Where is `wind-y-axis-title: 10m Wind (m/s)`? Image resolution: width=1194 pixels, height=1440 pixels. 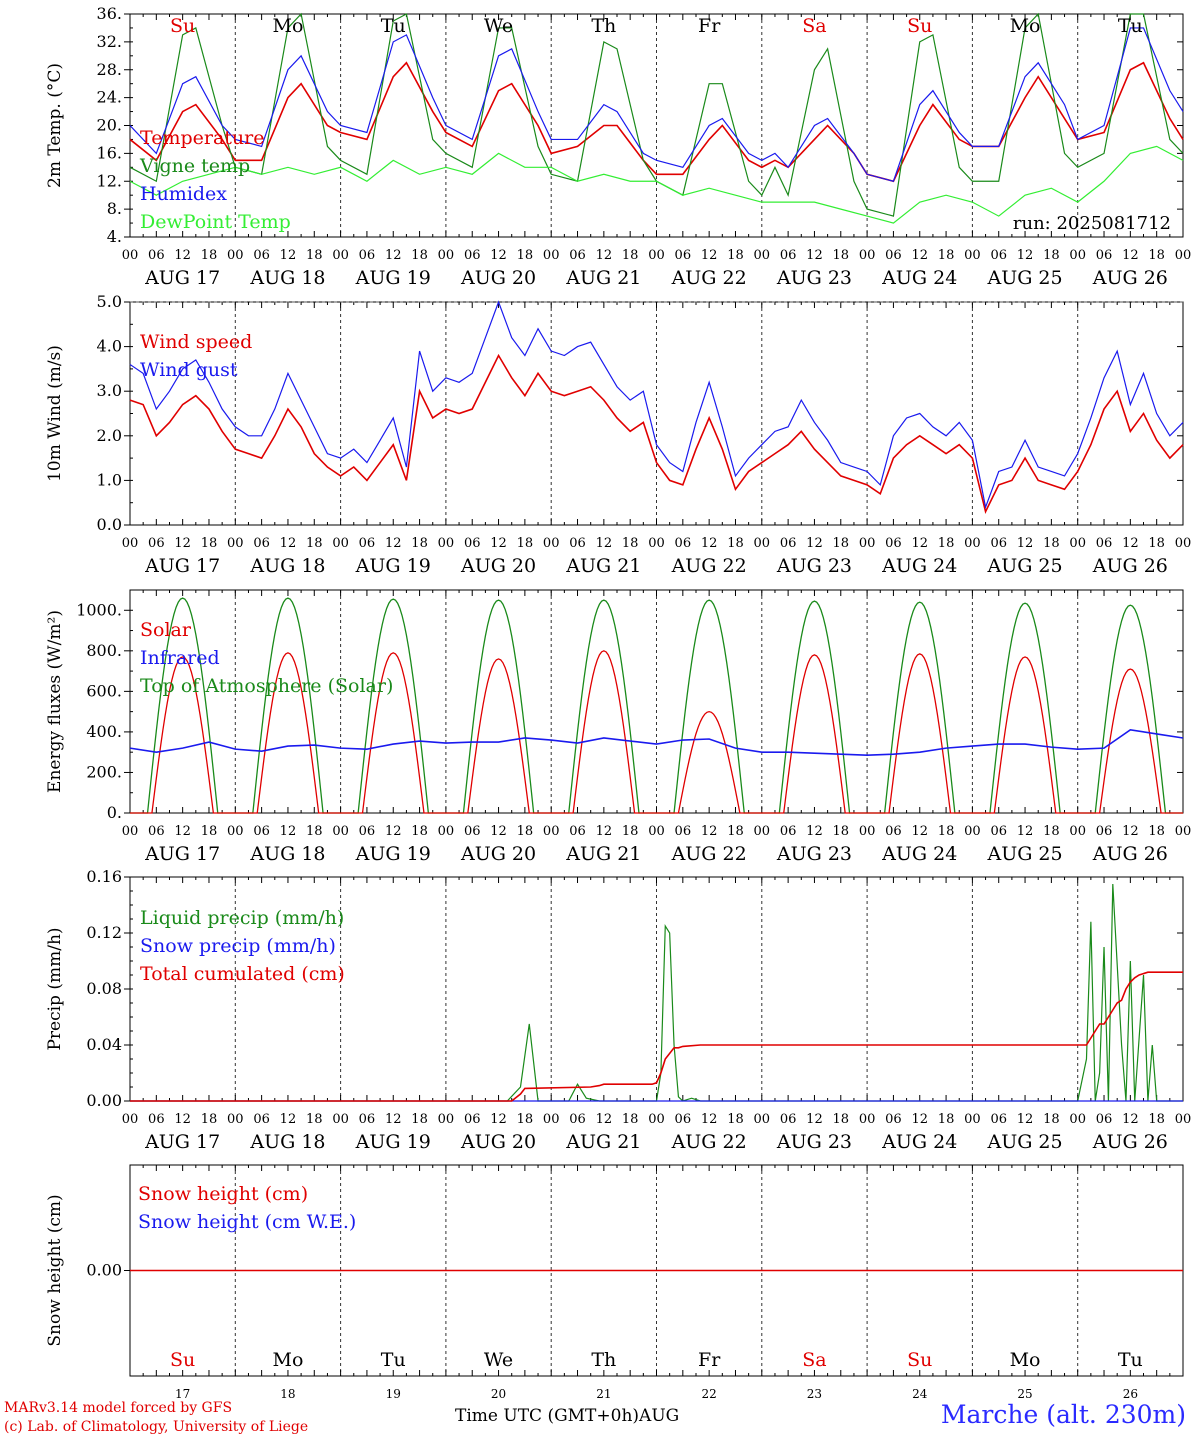 wind-y-axis-title: 10m Wind (m/s) is located at coordinates (55, 413).